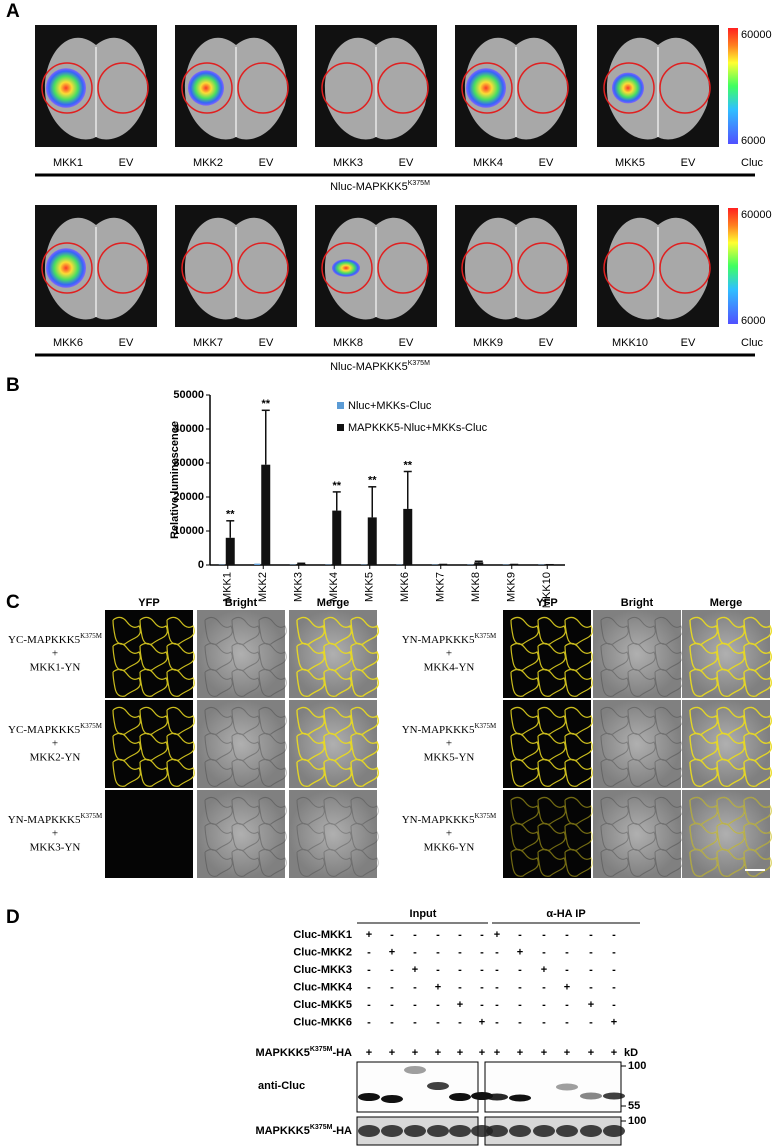 Image resolution: width=776 pixels, height=1147 pixels. I want to click on signal, so click(66, 268).